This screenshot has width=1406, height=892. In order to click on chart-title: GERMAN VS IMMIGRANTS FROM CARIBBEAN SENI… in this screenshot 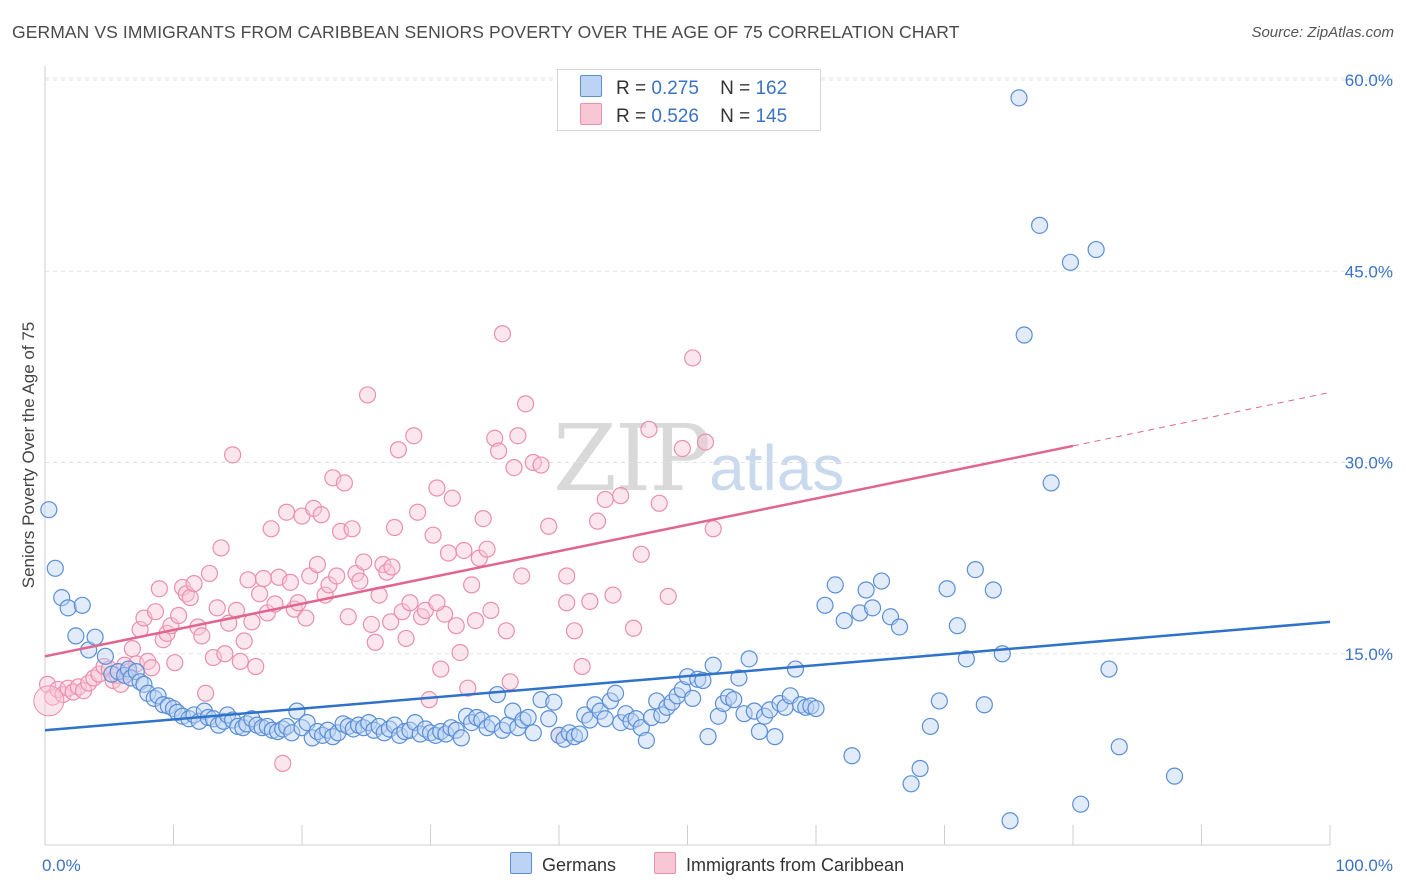, I will do `click(486, 32)`.